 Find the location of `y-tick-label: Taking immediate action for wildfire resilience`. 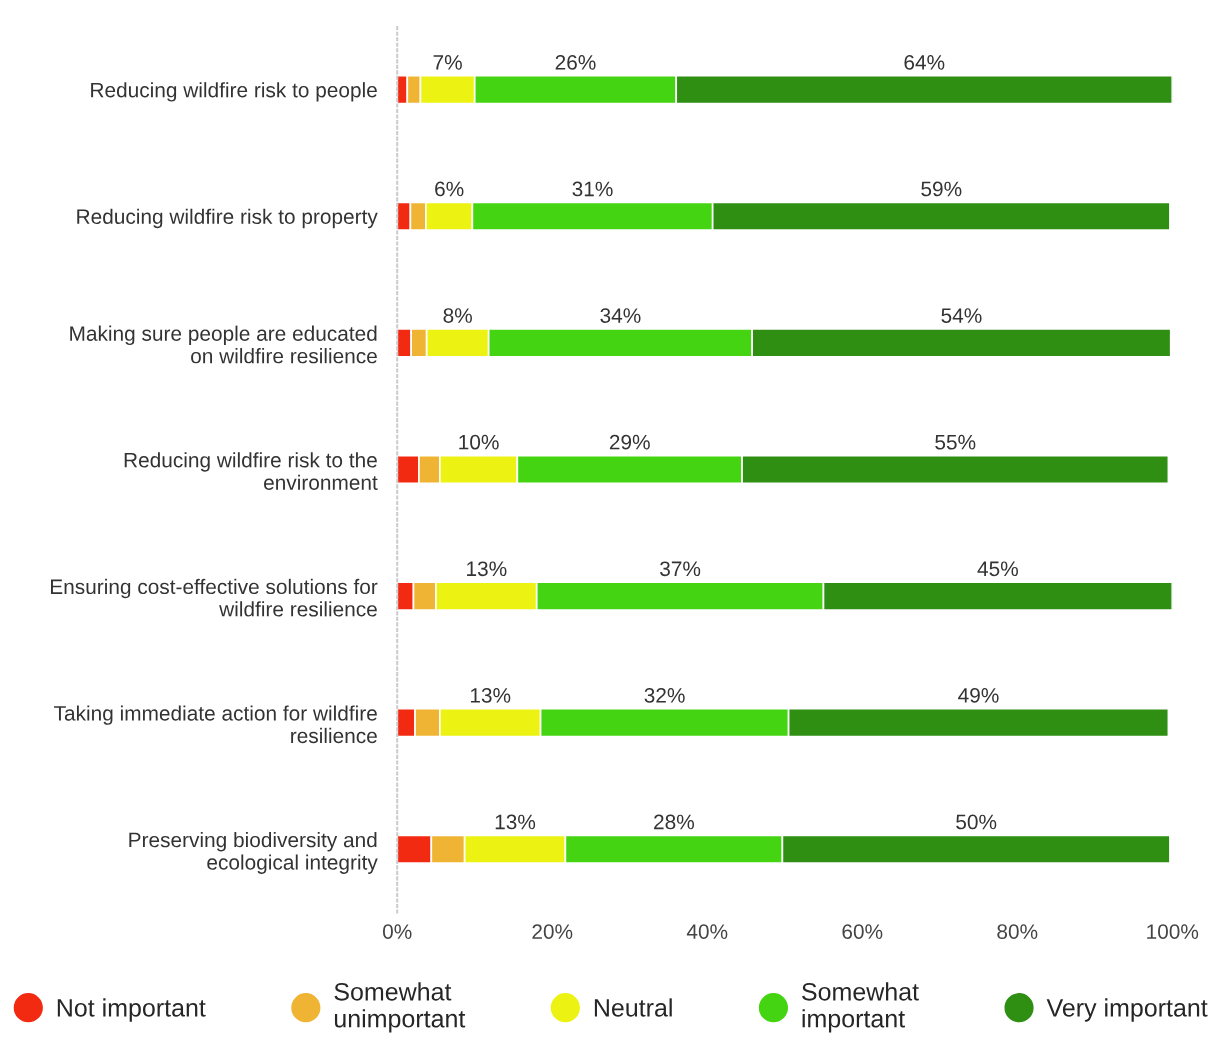

y-tick-label: Taking immediate action for wildfire resilience is located at coordinates (215, 724).